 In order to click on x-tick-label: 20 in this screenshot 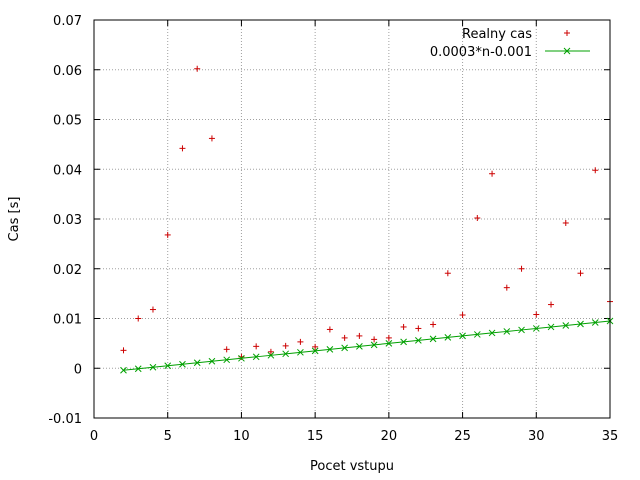, I will do `click(389, 436)`.